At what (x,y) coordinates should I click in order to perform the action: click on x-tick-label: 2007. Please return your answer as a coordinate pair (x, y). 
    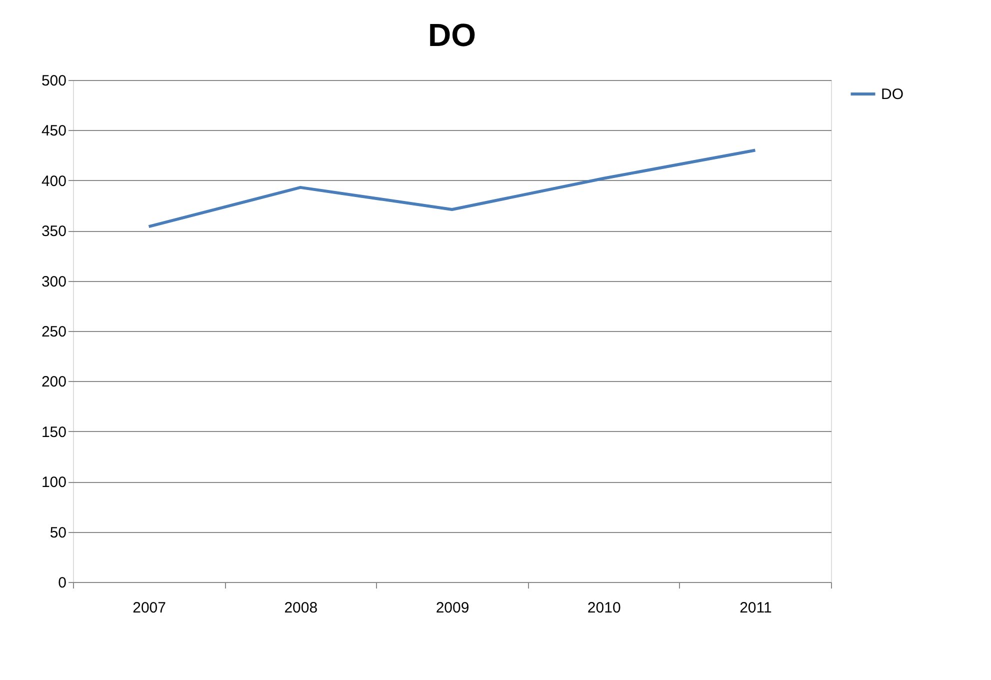
    Looking at the image, I should click on (149, 608).